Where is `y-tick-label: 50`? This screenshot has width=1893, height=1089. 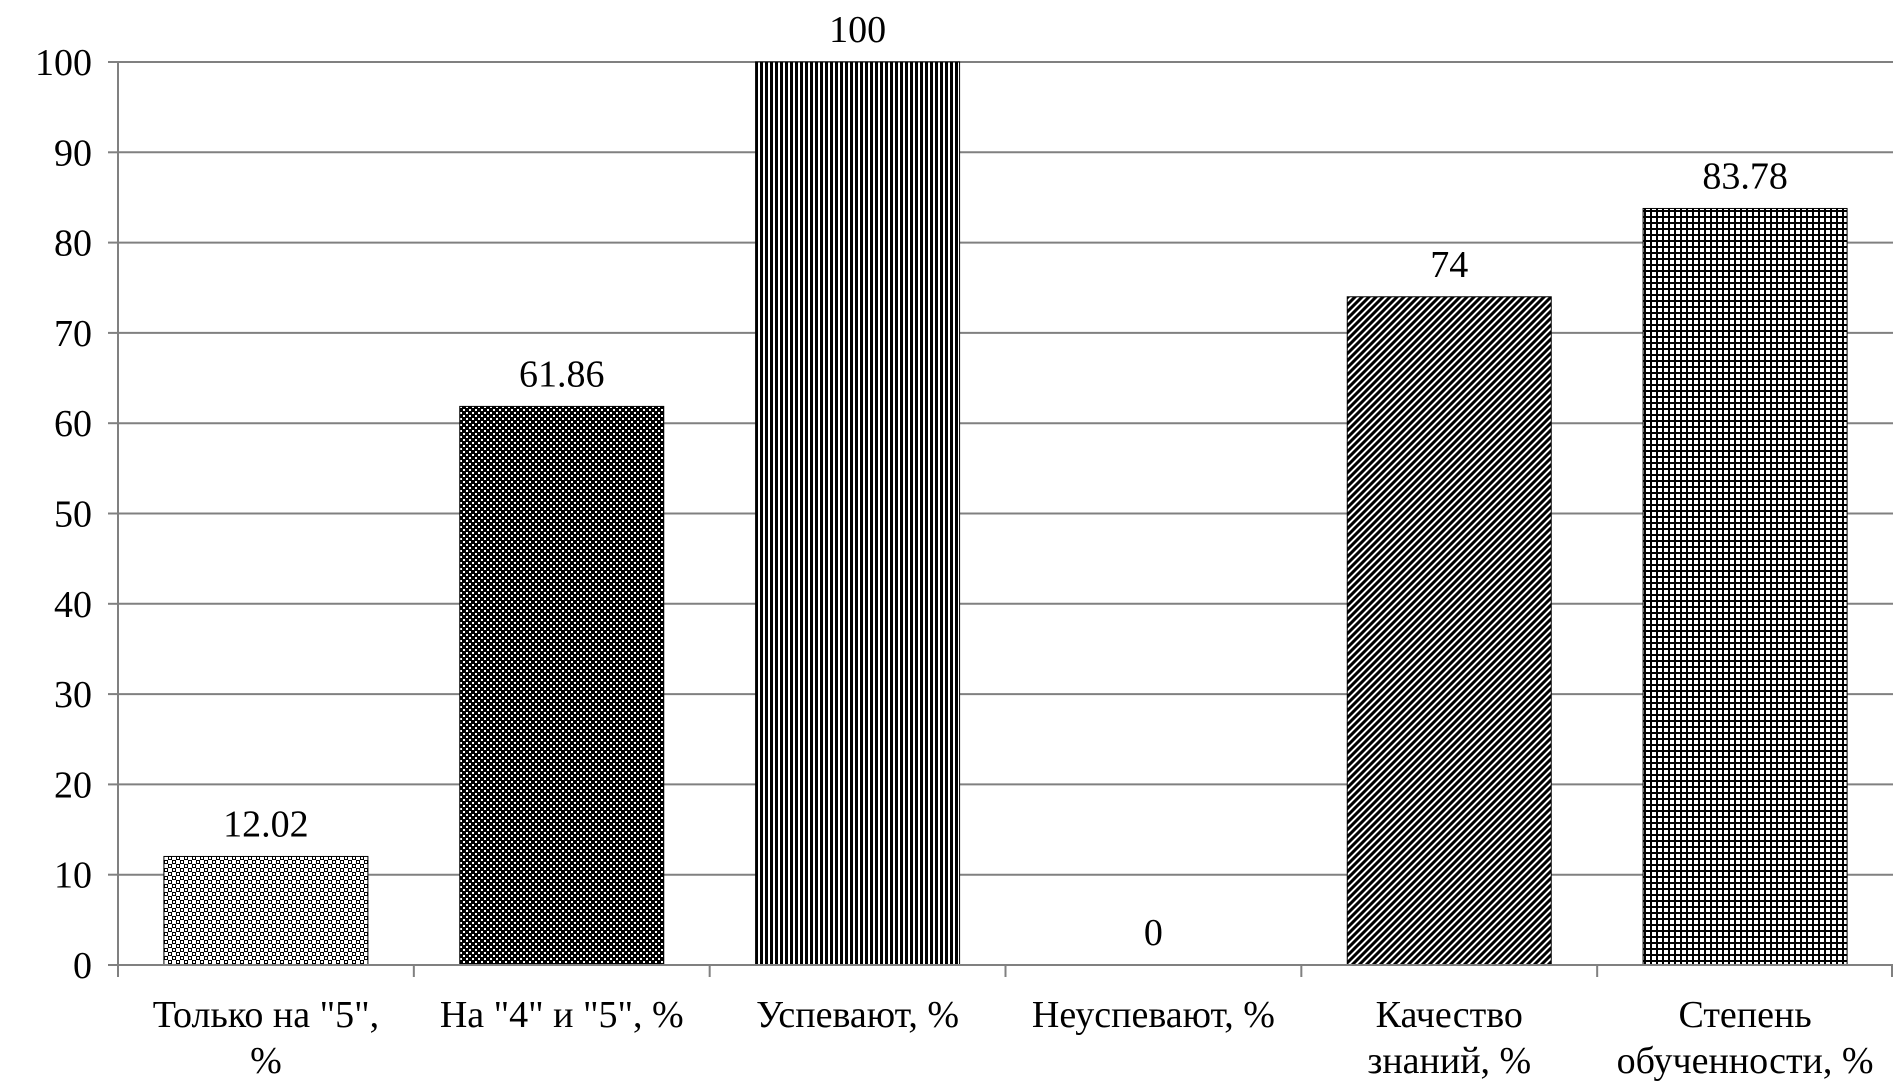 y-tick-label: 50 is located at coordinates (73, 515).